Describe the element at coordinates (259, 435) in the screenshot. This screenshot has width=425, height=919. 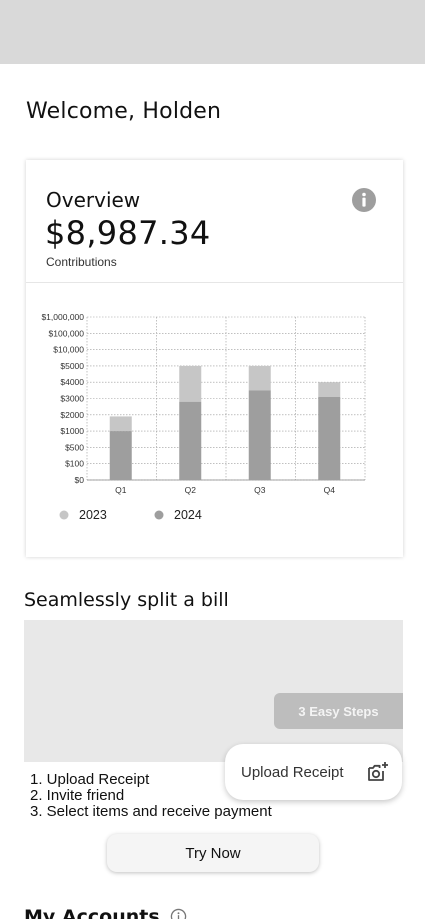
I see `bar-2024-q3` at that location.